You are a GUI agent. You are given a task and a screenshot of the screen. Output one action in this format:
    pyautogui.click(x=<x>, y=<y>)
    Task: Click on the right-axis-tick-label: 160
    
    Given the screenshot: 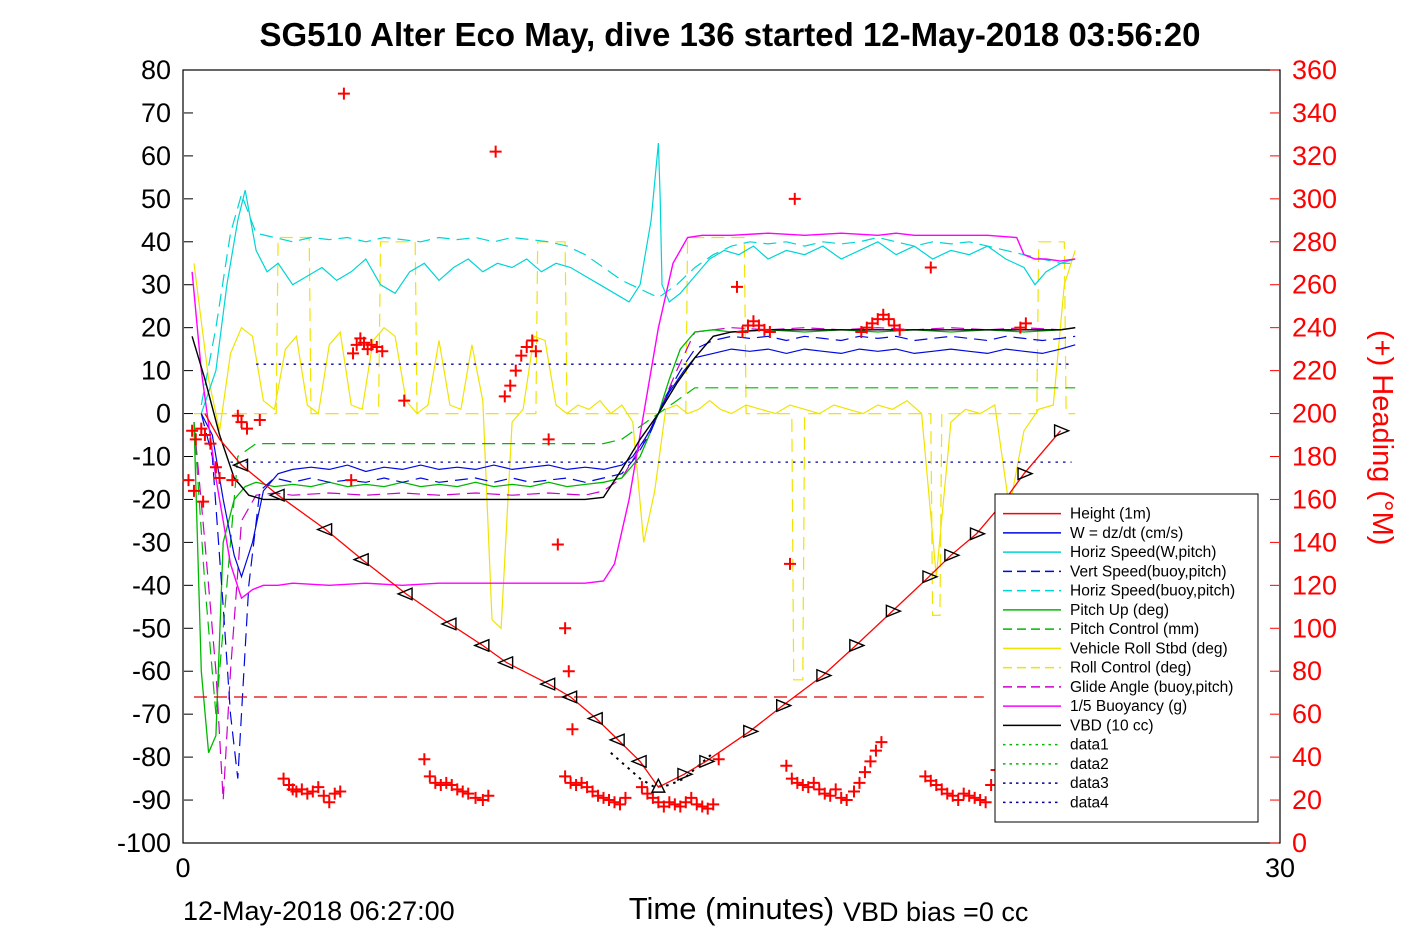 What is the action you would take?
    pyautogui.click(x=1314, y=499)
    